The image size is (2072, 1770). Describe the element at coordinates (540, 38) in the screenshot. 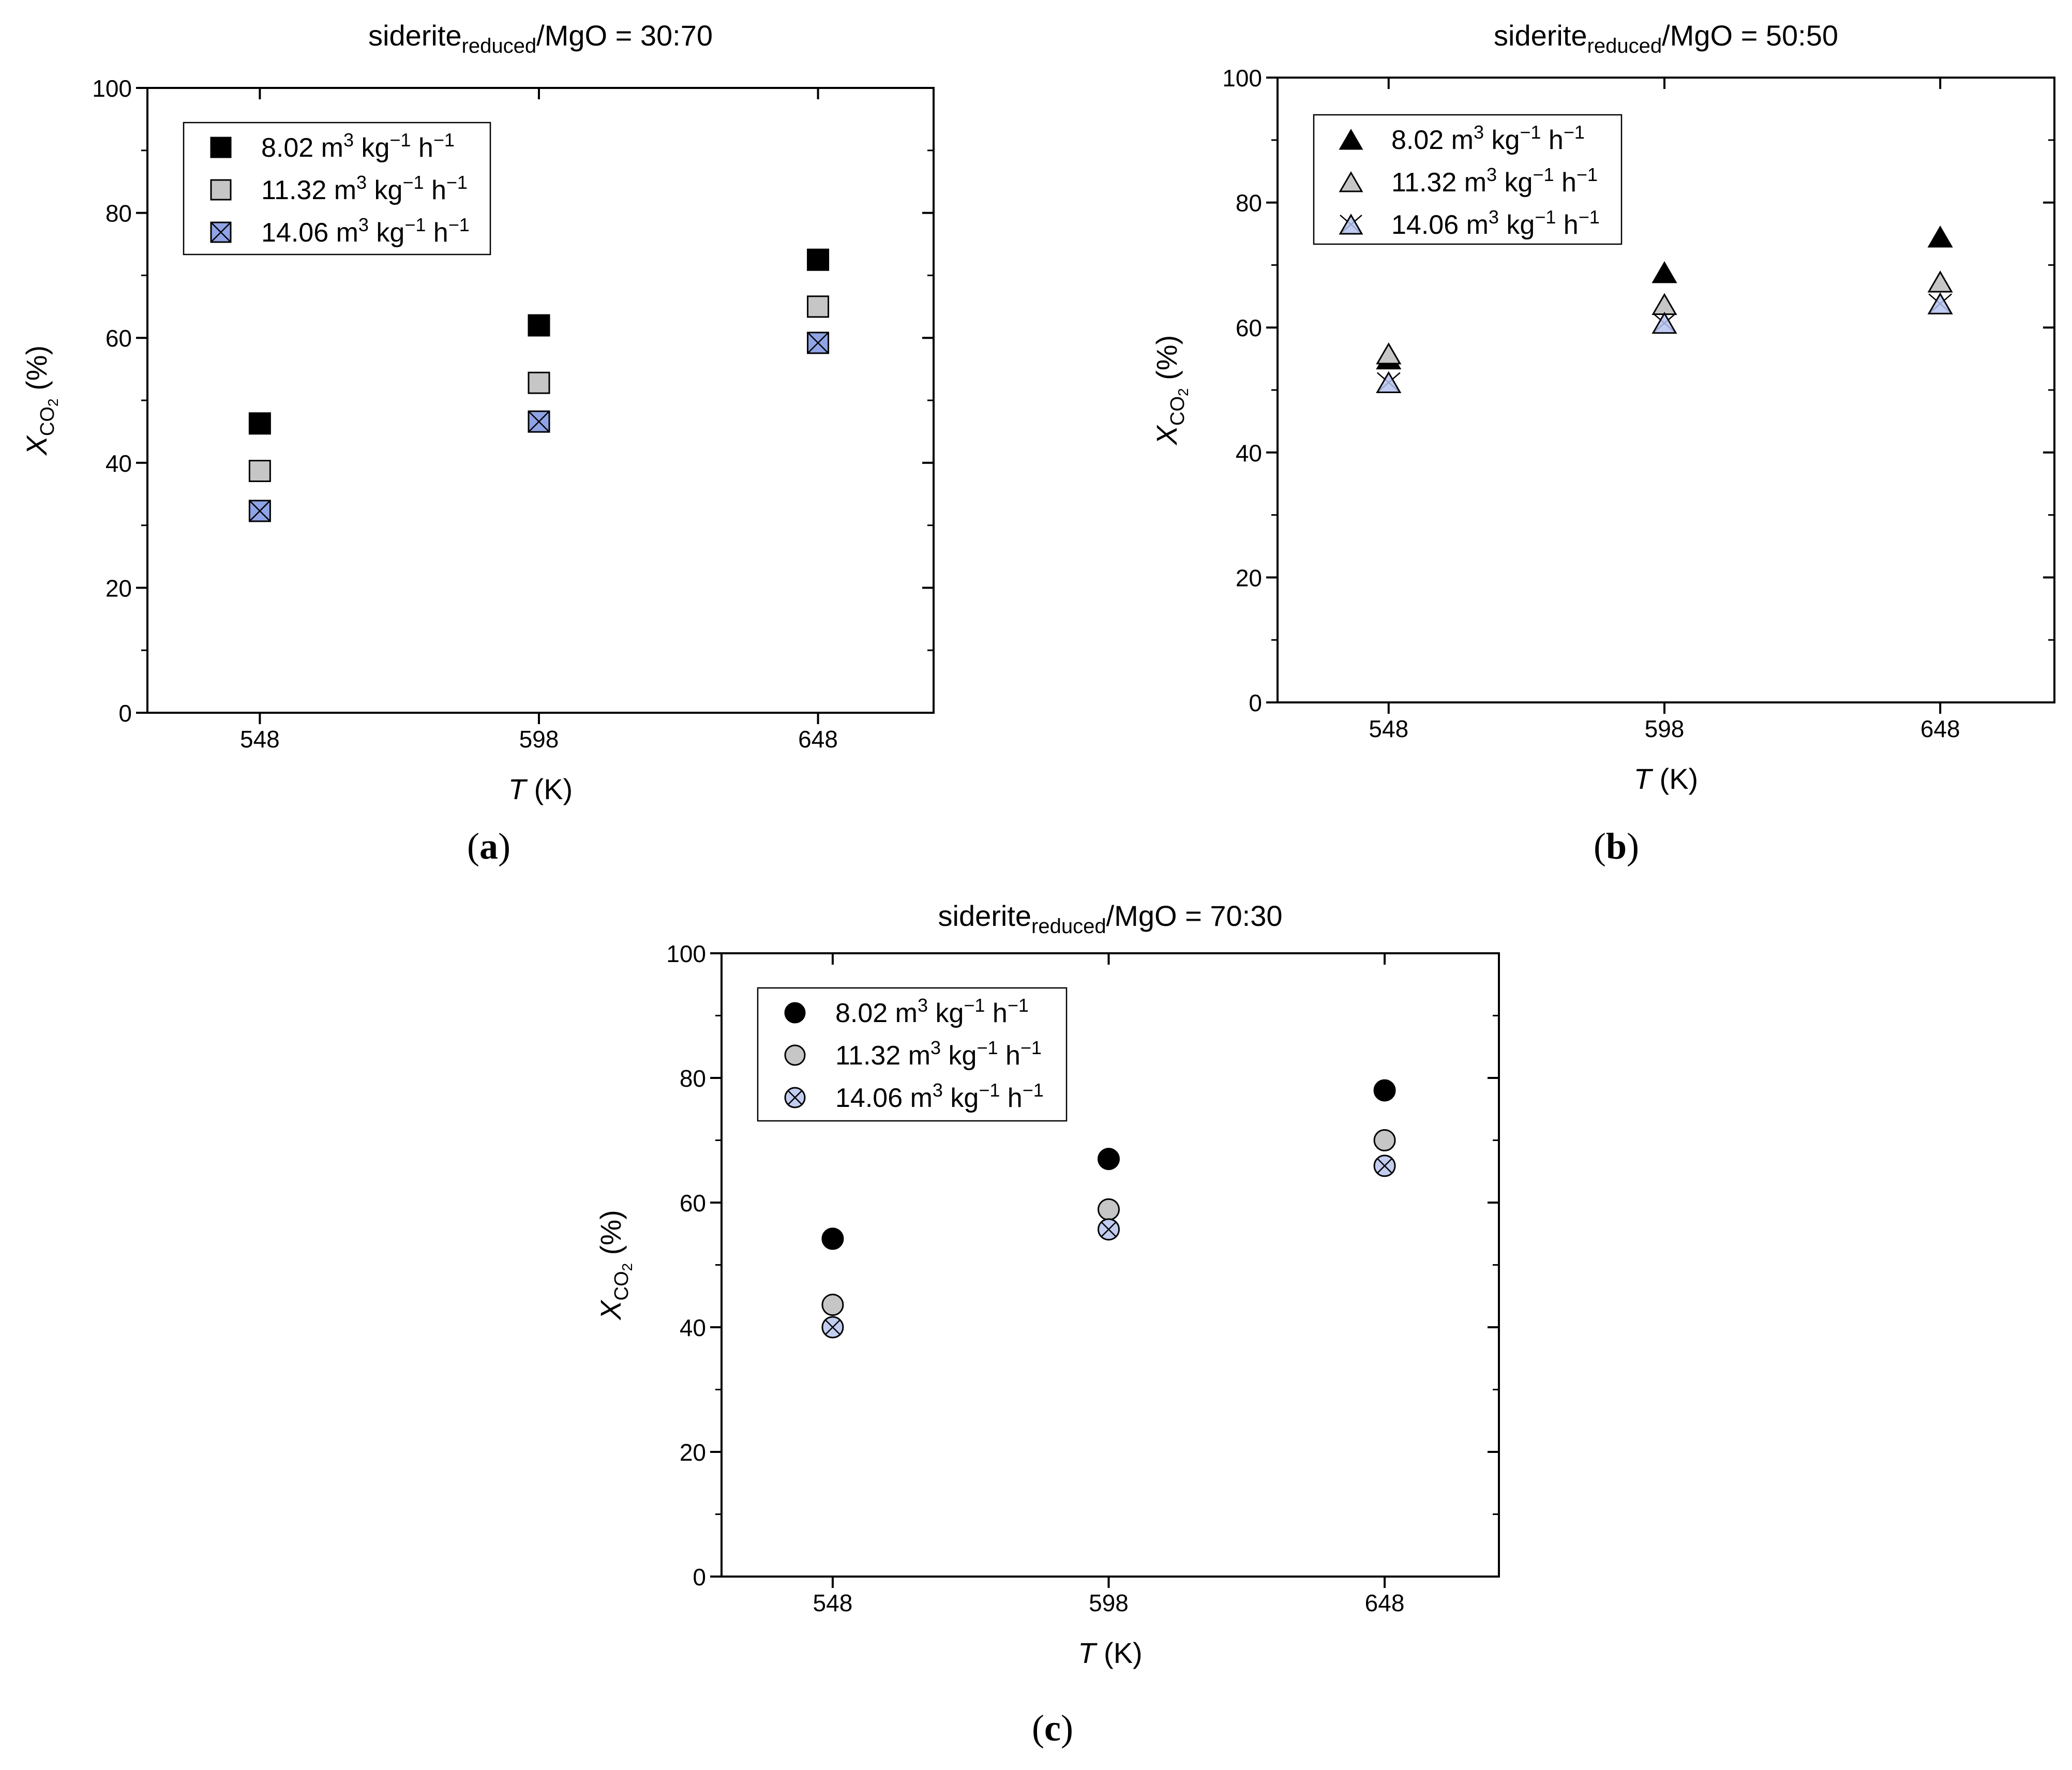

I see `chart-title: sideritereduced/MgO = 30:70` at that location.